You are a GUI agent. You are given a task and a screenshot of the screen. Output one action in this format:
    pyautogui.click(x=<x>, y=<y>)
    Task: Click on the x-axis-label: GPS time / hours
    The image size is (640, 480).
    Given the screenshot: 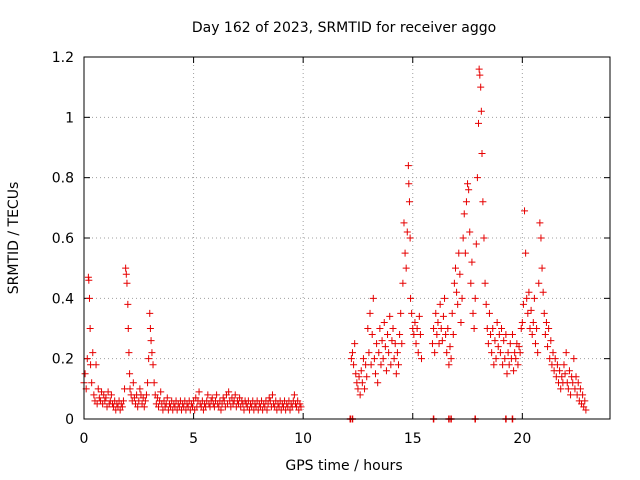 What is the action you would take?
    pyautogui.click(x=343, y=466)
    